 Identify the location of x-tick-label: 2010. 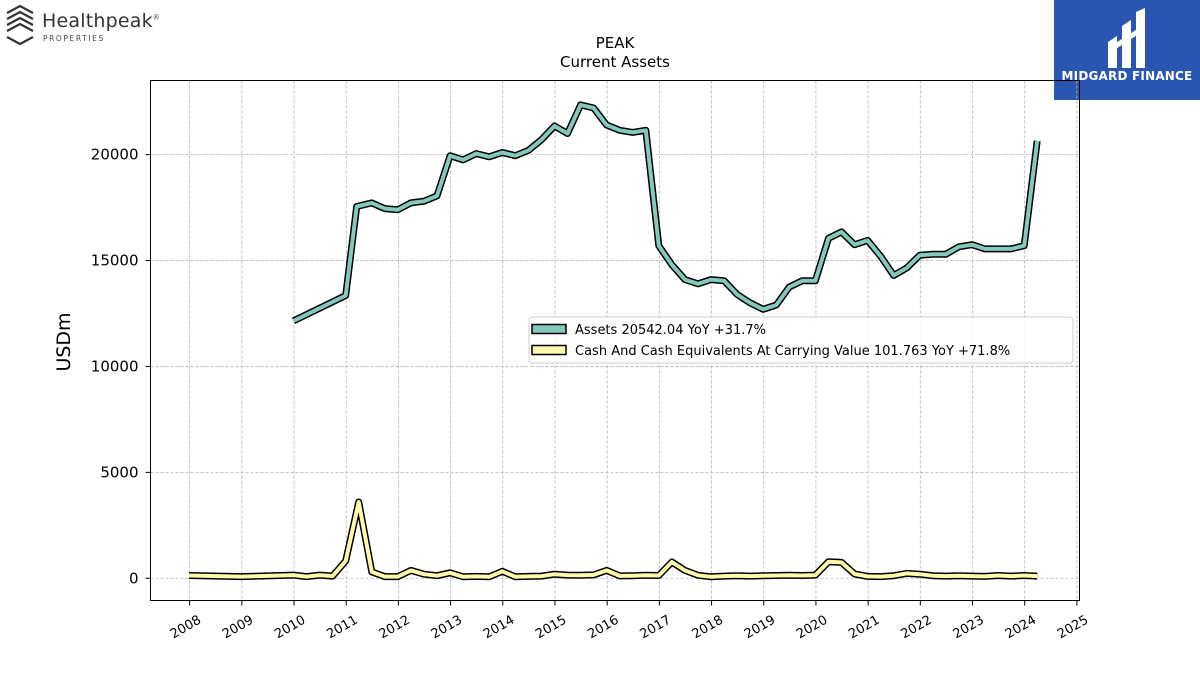
(290, 628).